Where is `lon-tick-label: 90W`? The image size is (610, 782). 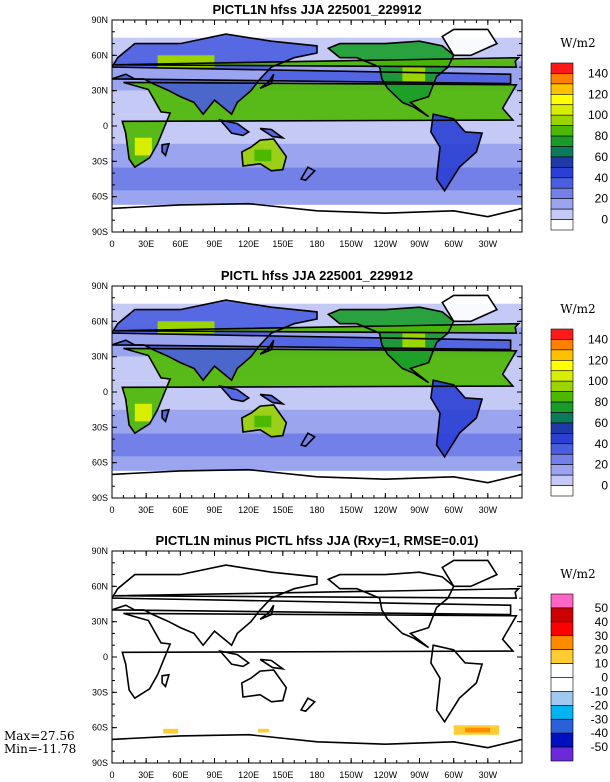
lon-tick-label: 90W is located at coordinates (419, 510).